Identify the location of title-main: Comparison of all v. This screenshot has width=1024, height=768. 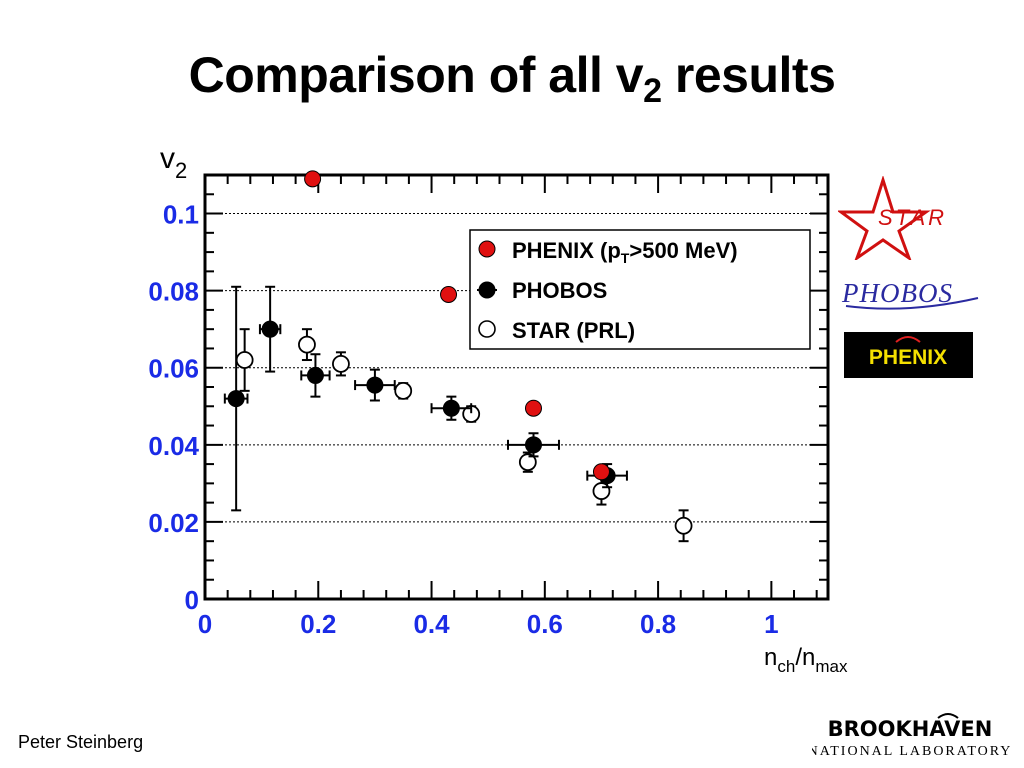
(416, 75).